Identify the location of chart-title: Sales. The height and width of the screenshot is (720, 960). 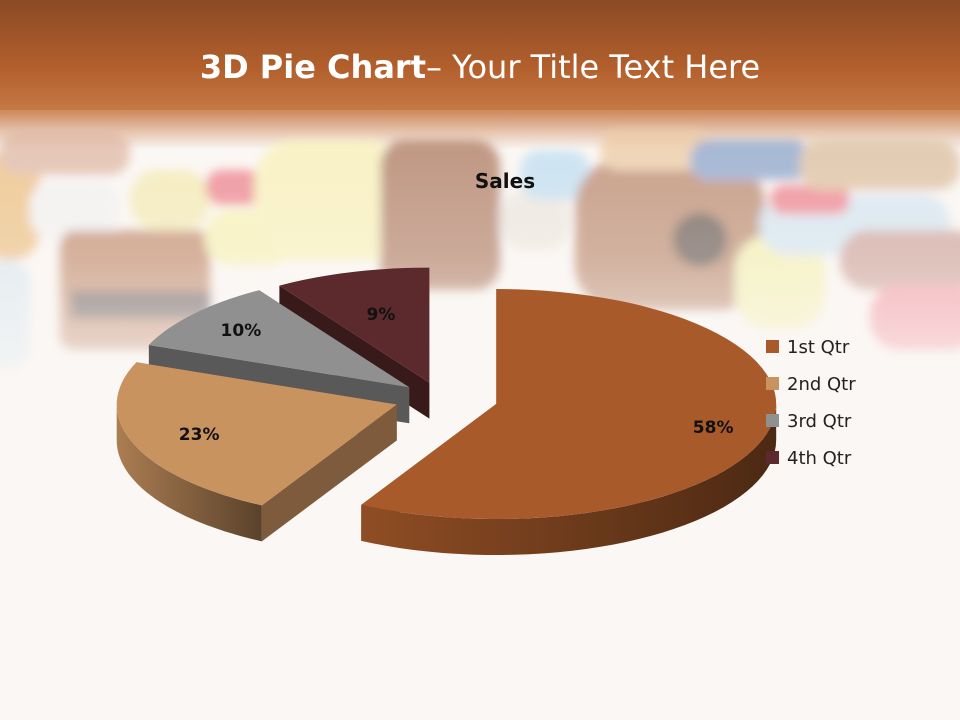
(505, 181).